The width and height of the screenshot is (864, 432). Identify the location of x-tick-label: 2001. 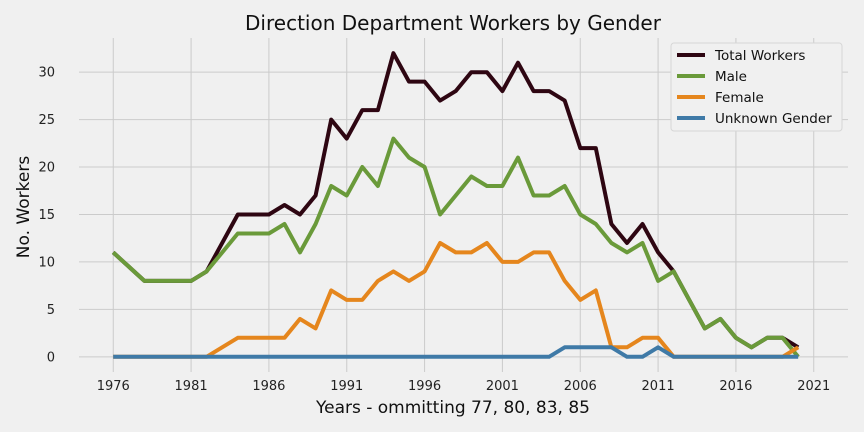
(502, 386).